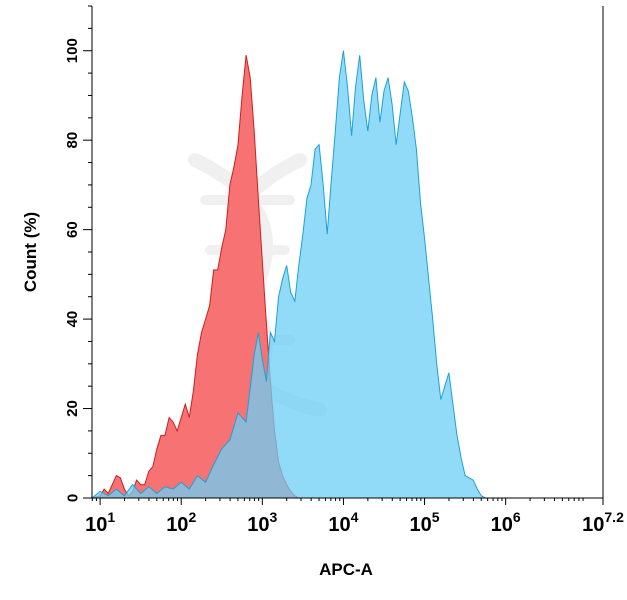  What do you see at coordinates (72, 140) in the screenshot?
I see `y-tick-label: 80` at bounding box center [72, 140].